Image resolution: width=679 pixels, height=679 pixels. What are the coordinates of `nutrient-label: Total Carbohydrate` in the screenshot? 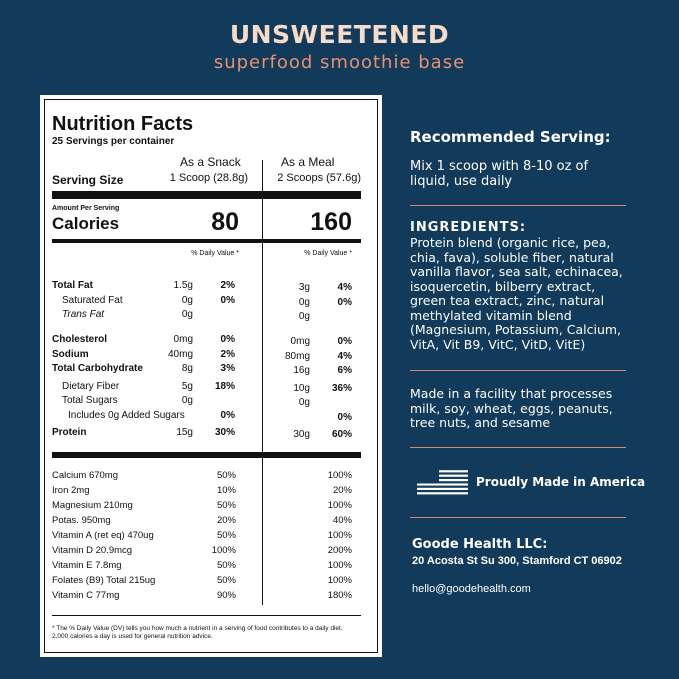 It's located at (97, 368).